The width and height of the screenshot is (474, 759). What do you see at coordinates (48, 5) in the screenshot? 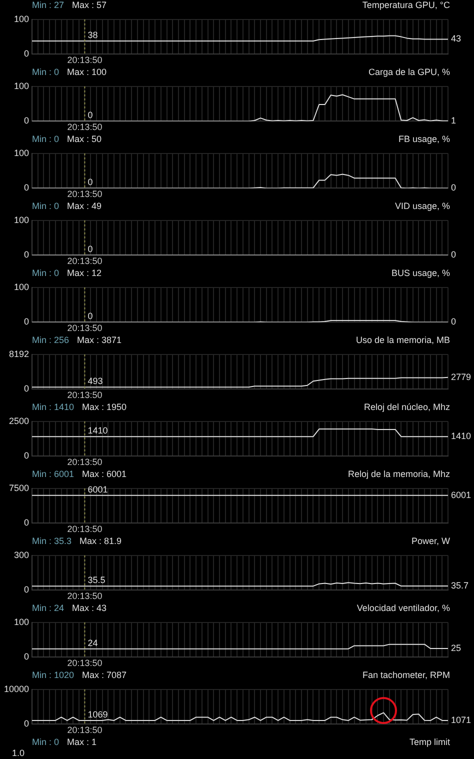
I see `text: Min : 27` at bounding box center [48, 5].